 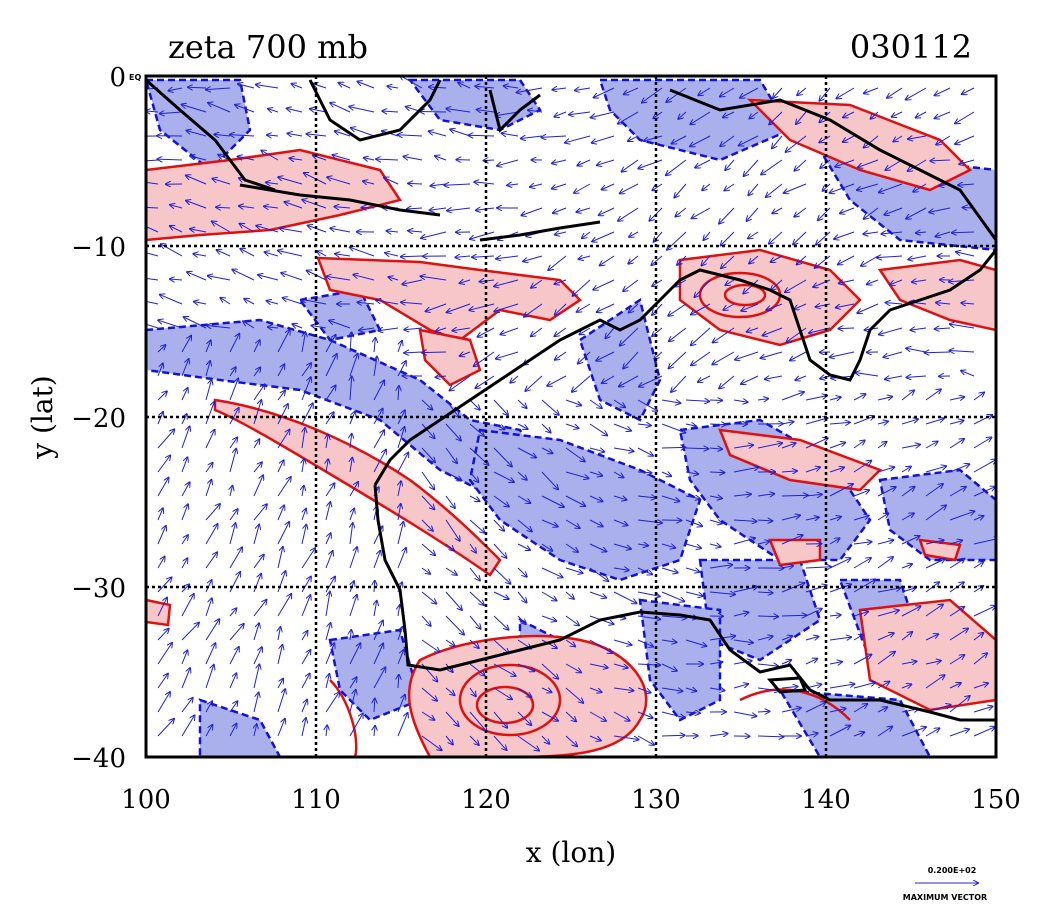 I want to click on coastline-tasmania, so click(x=787, y=685).